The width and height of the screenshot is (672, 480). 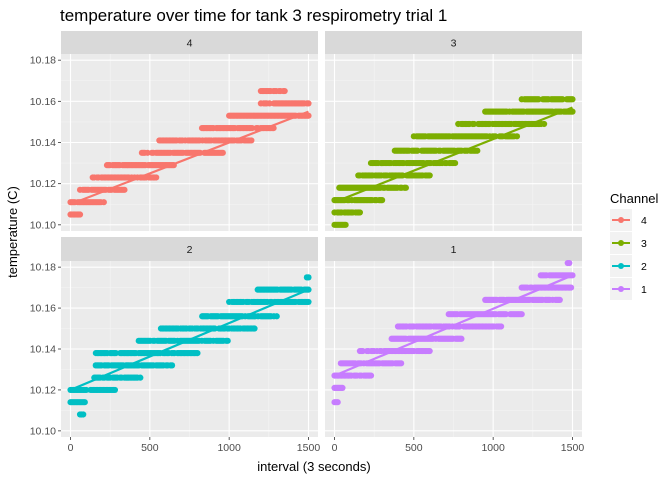 I want to click on x-axis-title: interval (3 seconds), so click(x=313, y=466).